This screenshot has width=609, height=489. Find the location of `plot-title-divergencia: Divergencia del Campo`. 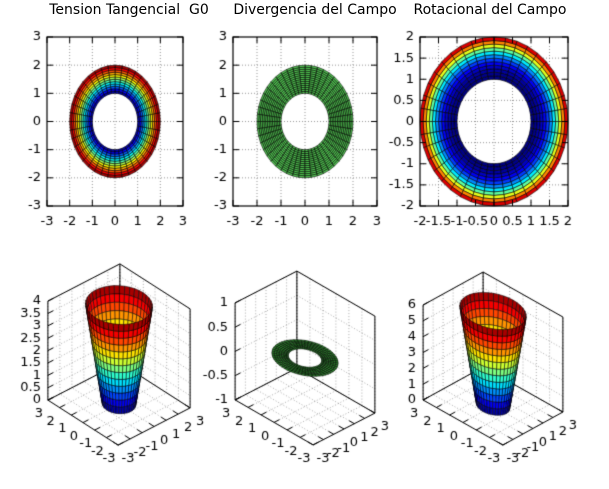

plot-title-divergencia: Divergencia del Campo is located at coordinates (315, 10).